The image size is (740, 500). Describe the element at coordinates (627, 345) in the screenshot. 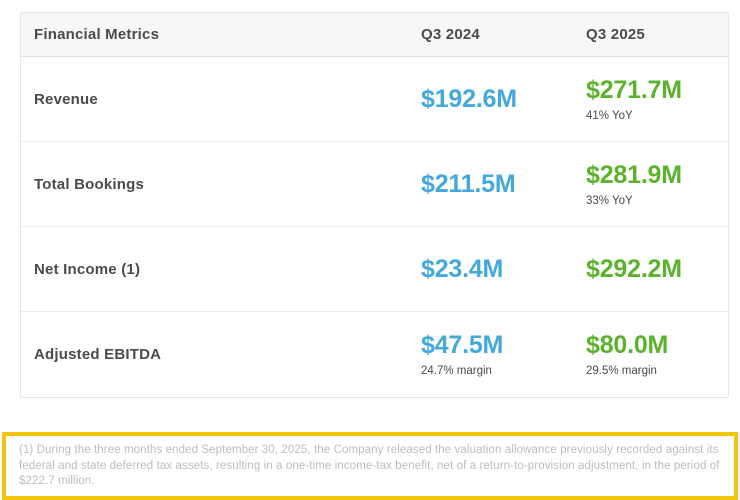

I see `q3-2025-value: $80.0M` at that location.